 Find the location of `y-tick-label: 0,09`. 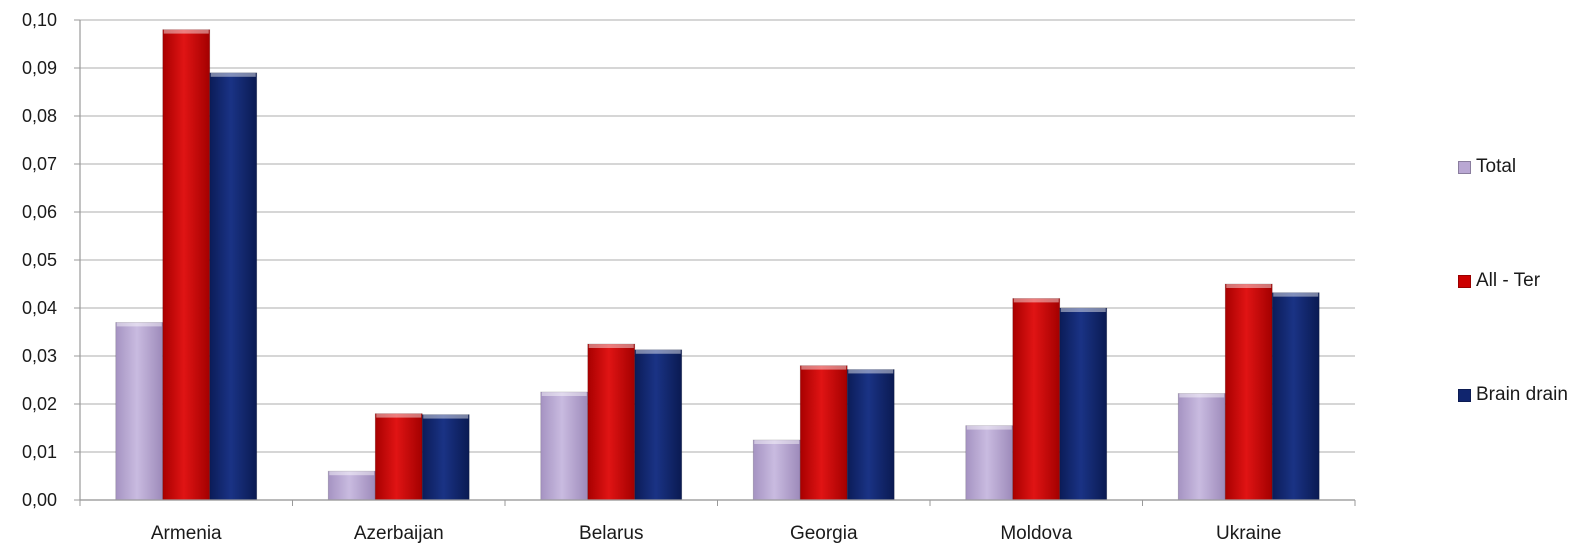

y-tick-label: 0,09 is located at coordinates (39, 68).